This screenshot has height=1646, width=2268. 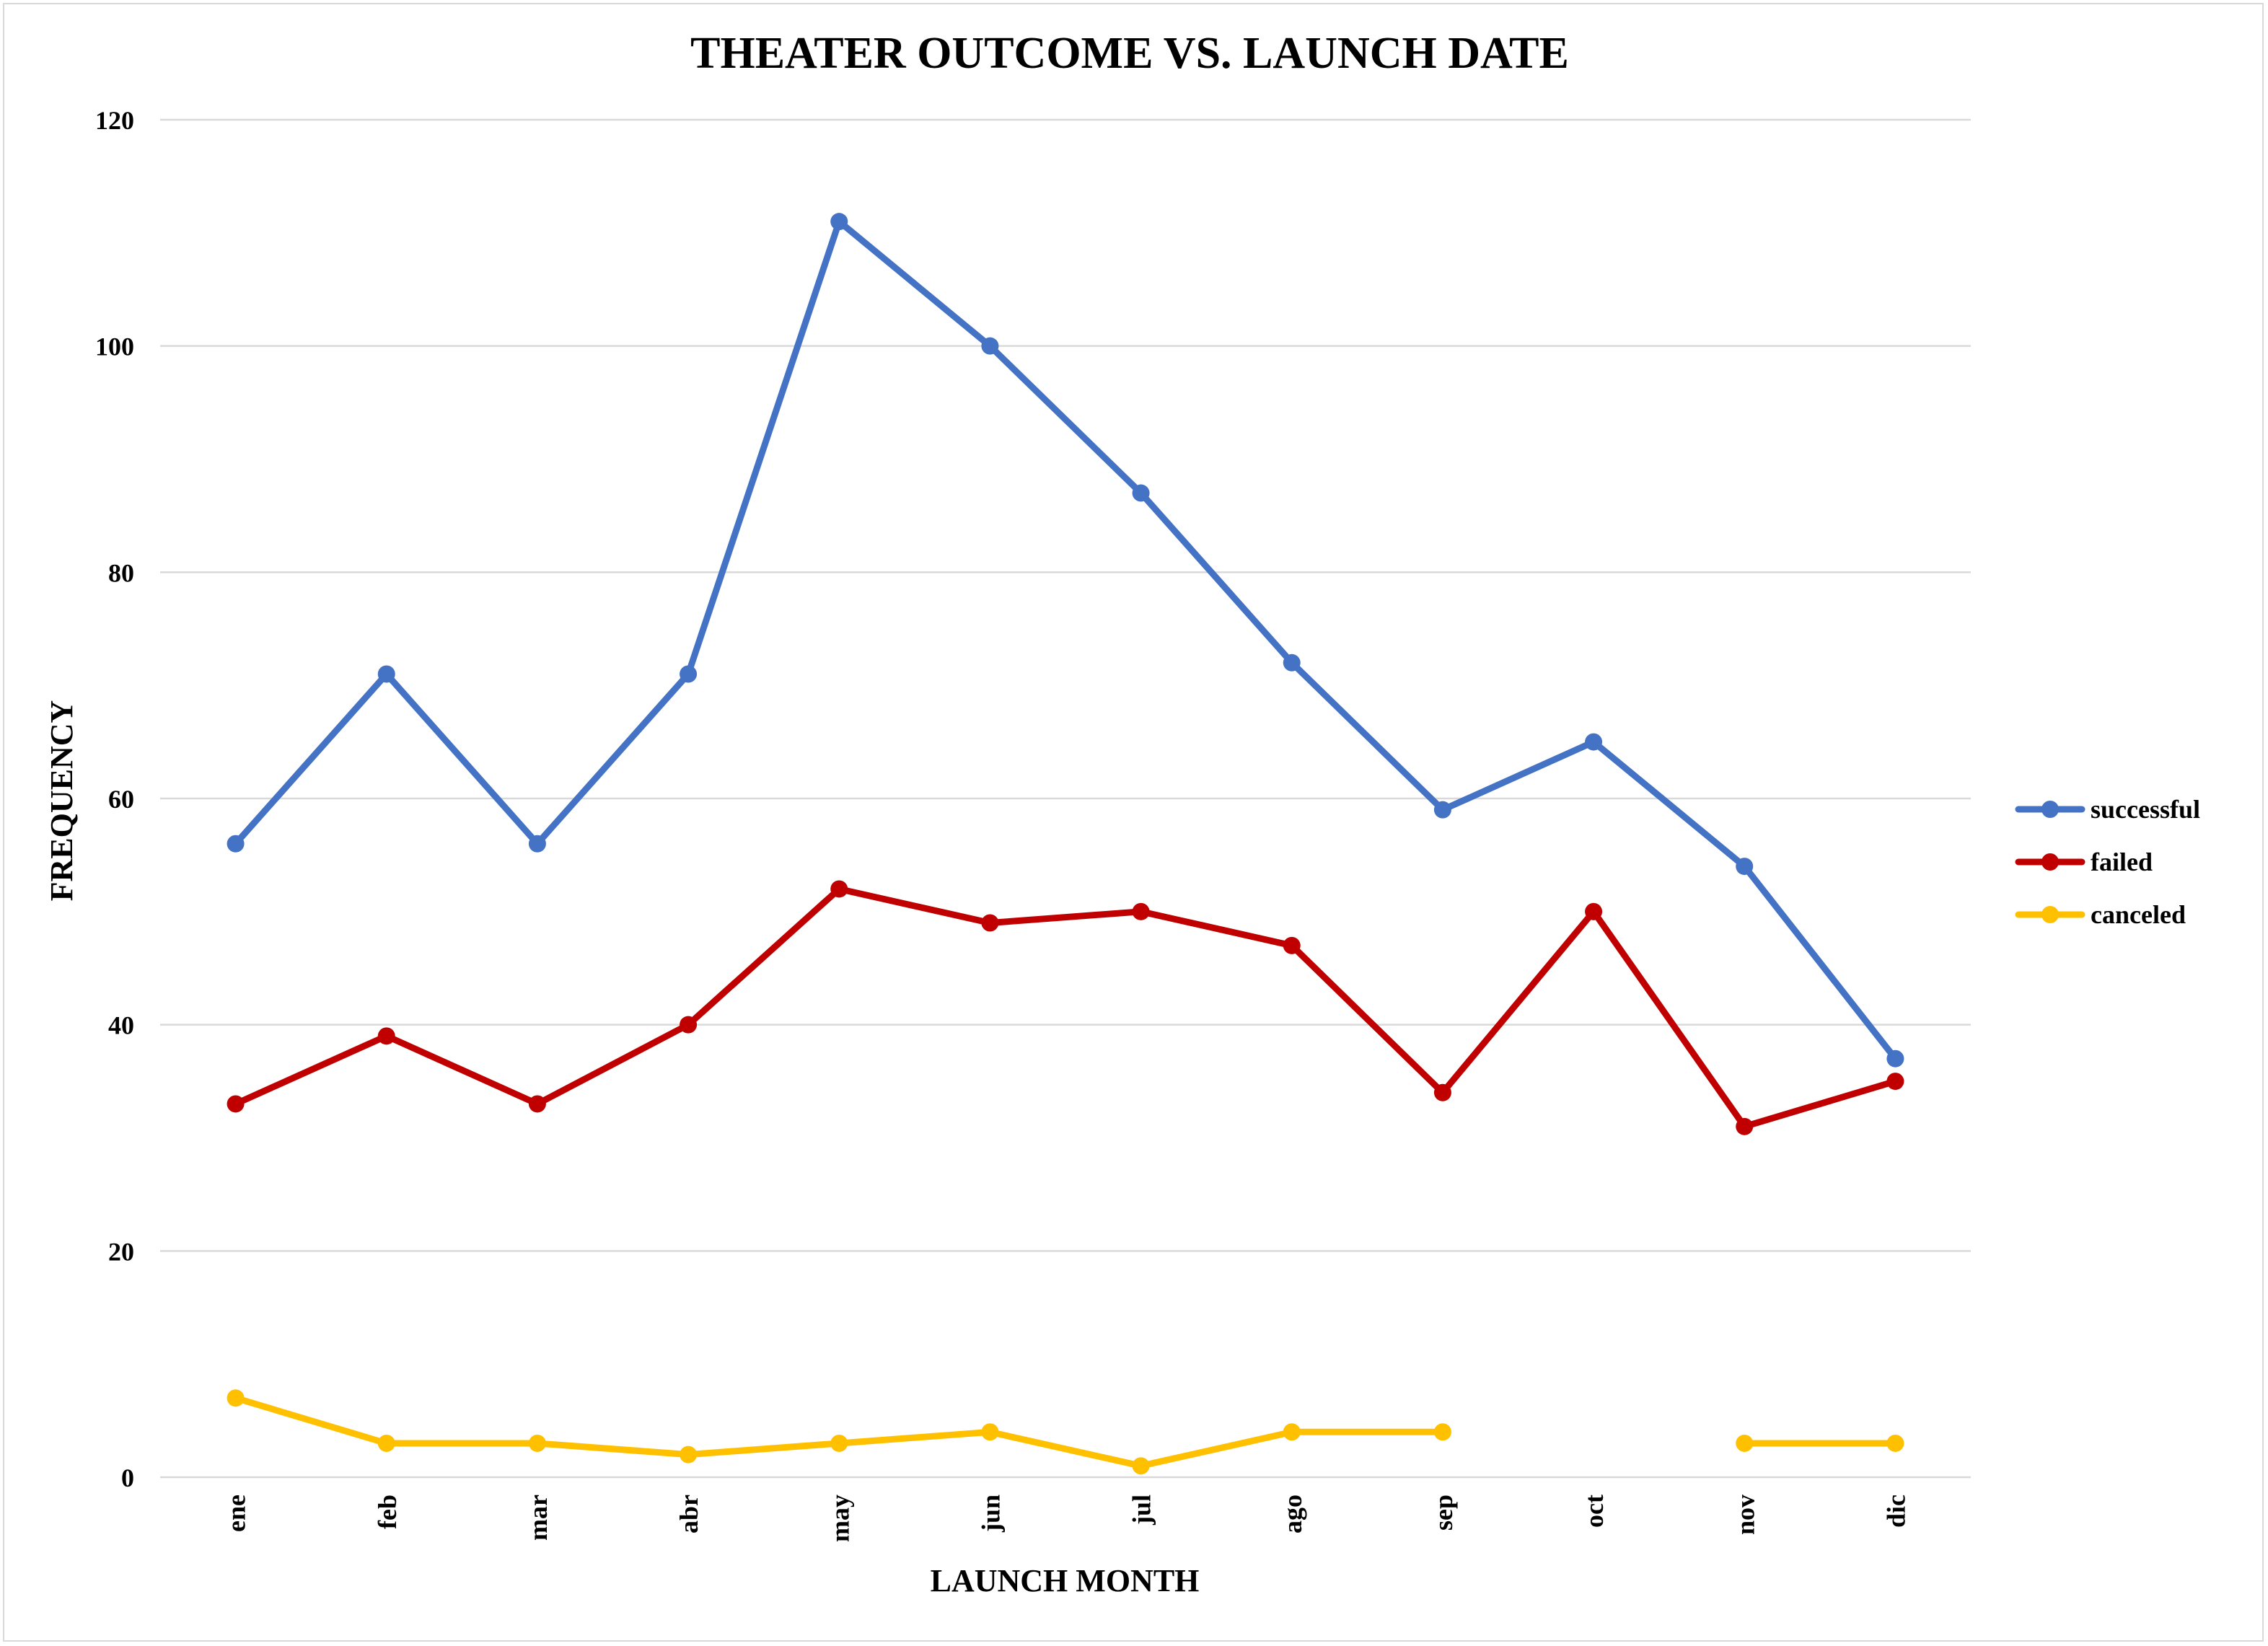 I want to click on x-tick-label: feb, so click(x=388, y=1512).